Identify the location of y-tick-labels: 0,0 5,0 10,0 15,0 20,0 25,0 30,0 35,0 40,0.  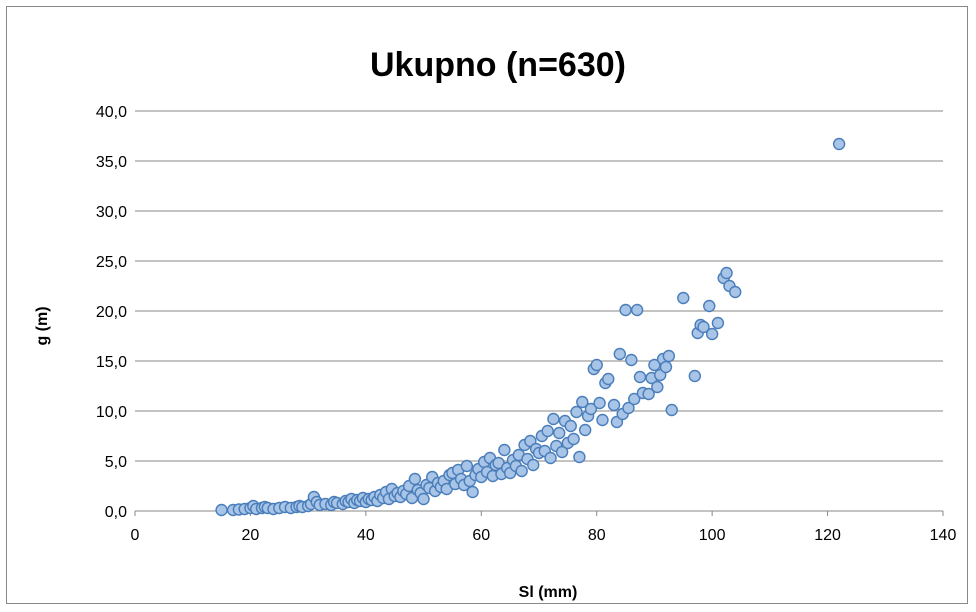
(111, 312).